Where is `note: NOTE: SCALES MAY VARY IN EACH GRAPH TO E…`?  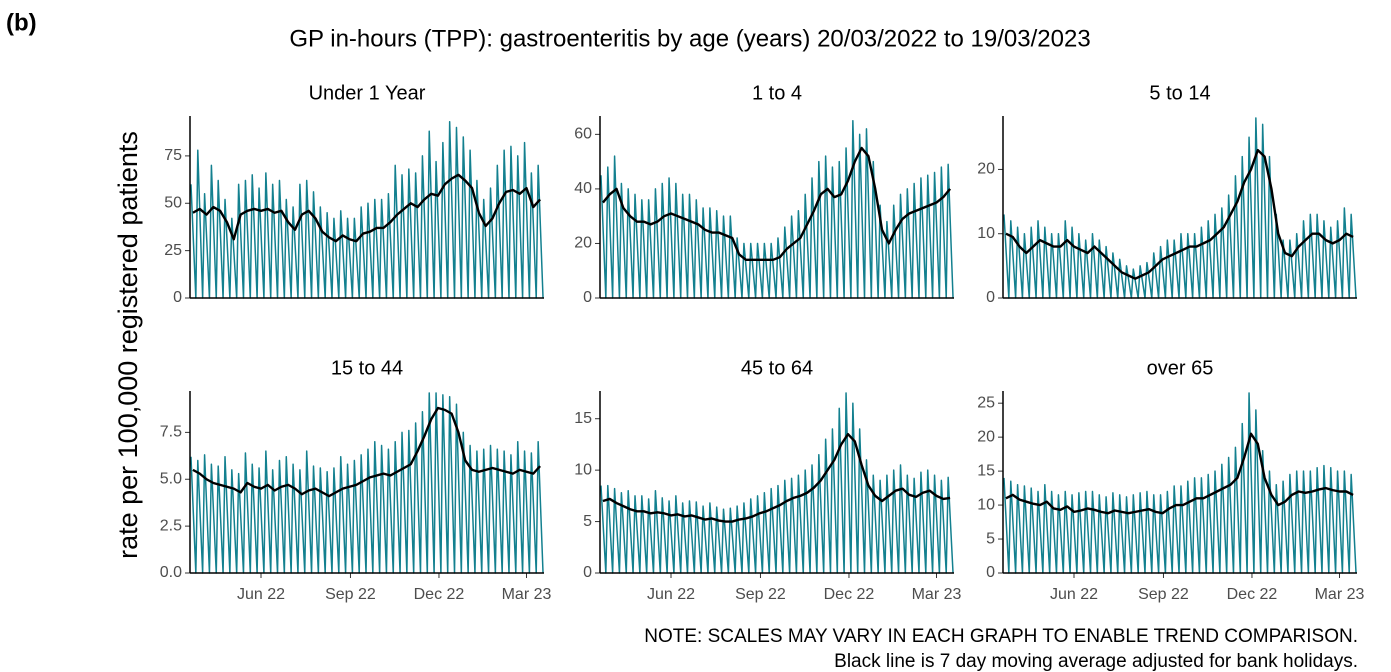
note: NOTE: SCALES MAY VARY IN EACH GRAPH TO E… is located at coordinates (1001, 636).